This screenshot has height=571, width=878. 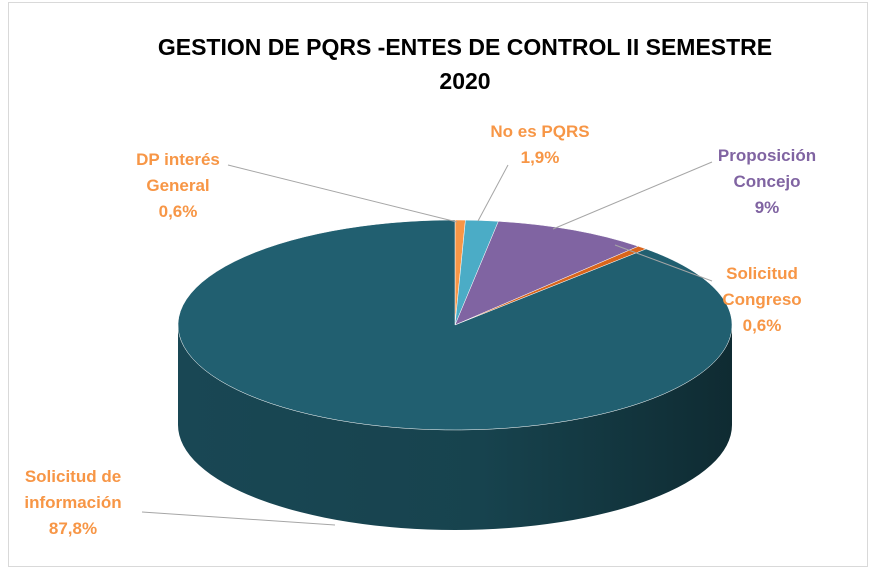 What do you see at coordinates (73, 528) in the screenshot?
I see `label-value: 87,8%` at bounding box center [73, 528].